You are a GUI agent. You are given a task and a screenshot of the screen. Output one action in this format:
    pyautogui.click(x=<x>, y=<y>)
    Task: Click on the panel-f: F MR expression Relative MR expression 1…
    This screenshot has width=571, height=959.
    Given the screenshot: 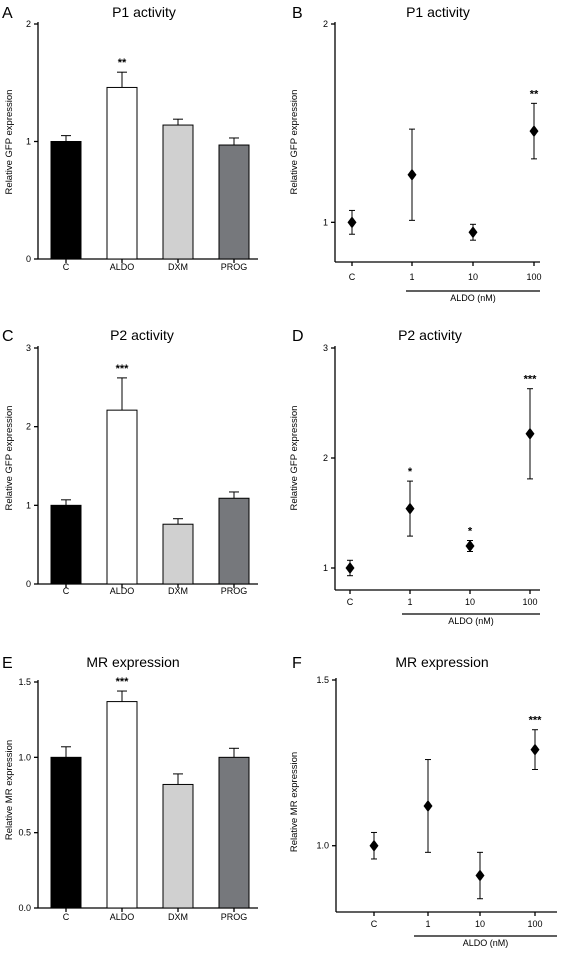 What is the action you would take?
    pyautogui.click(x=423, y=801)
    